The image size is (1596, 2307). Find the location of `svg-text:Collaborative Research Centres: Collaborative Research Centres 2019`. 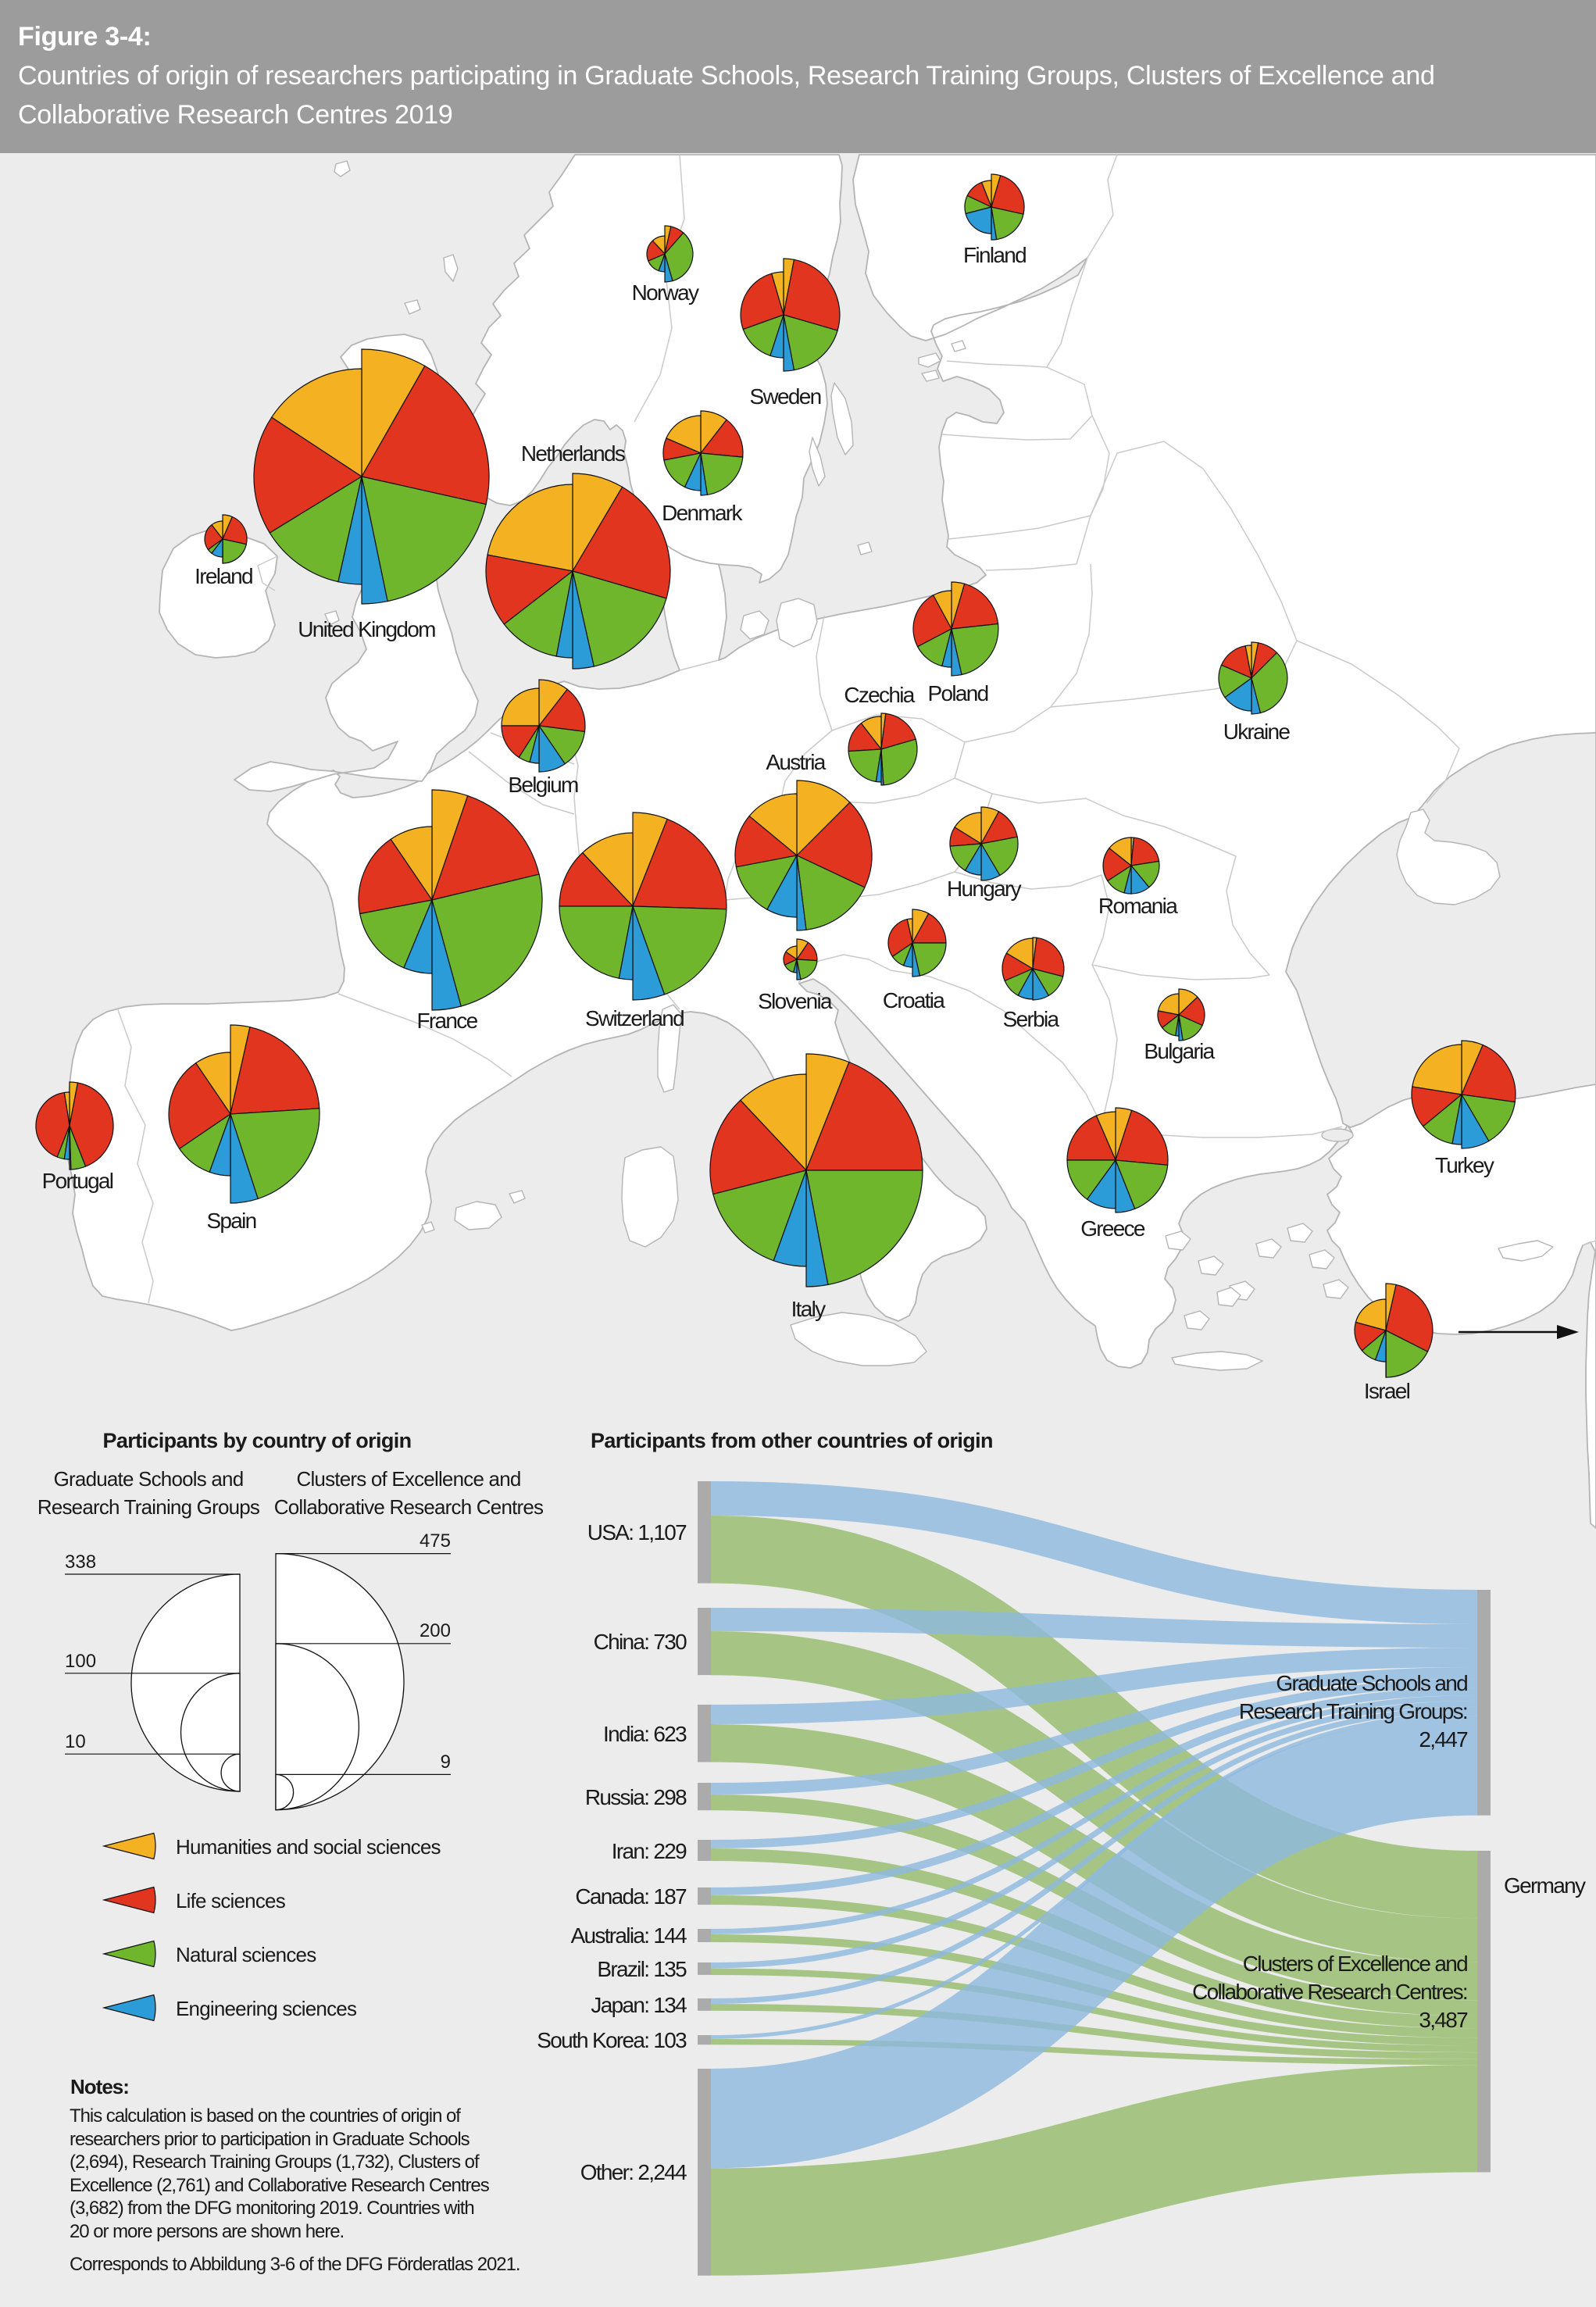

svg-text:Collaborative Research Centres: Collaborative Research Centres 2019 is located at coordinates (235, 115).